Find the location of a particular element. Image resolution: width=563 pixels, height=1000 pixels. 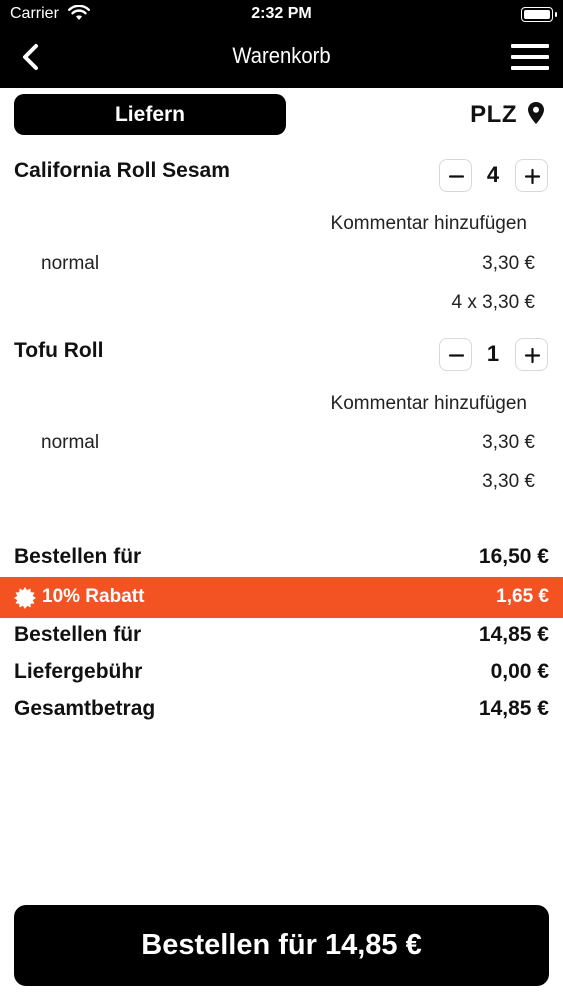

item-line-total: 4 x 3,30 € is located at coordinates (493, 302).